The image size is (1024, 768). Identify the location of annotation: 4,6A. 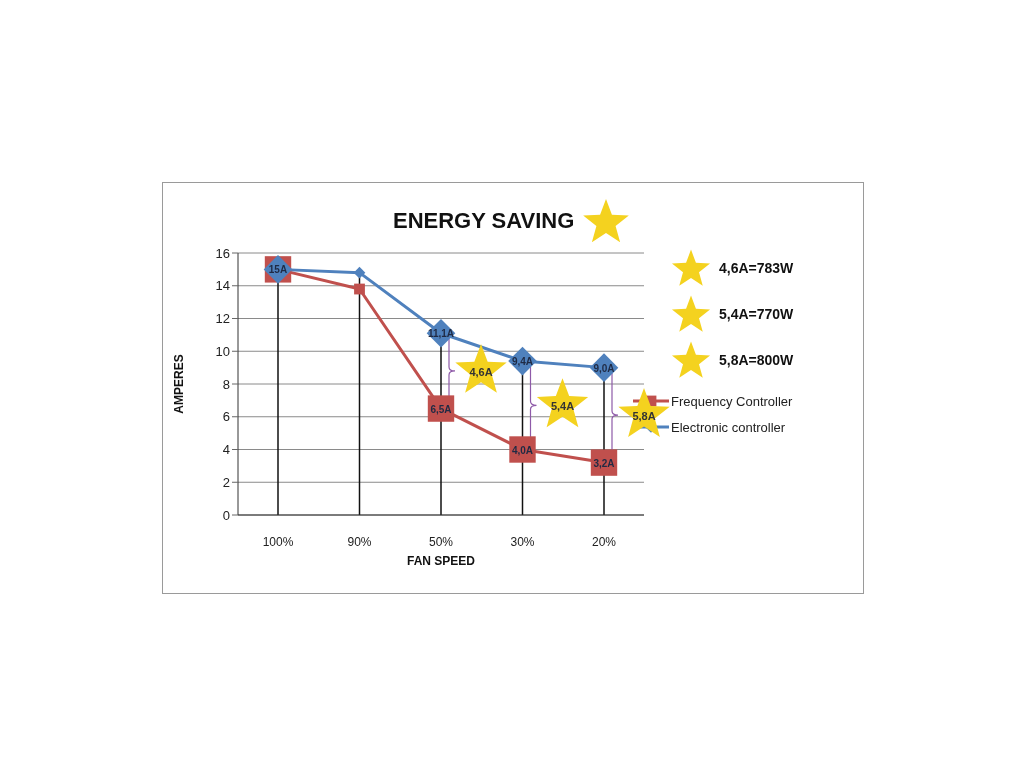
(481, 371).